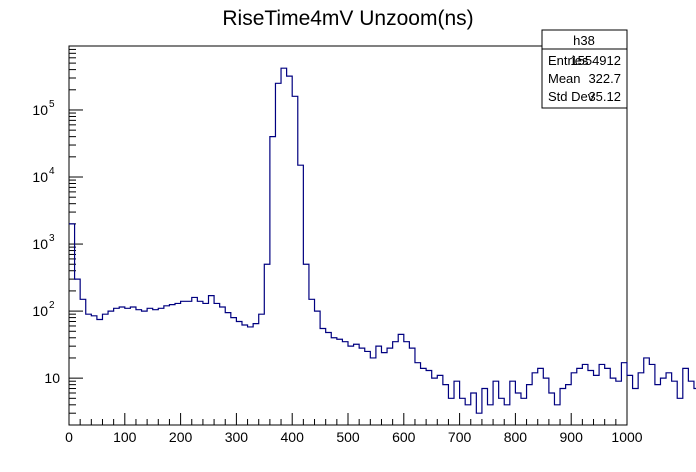 Image resolution: width=696 pixels, height=472 pixels. Describe the element at coordinates (181, 437) in the screenshot. I see `x-tick-label: 200` at that location.